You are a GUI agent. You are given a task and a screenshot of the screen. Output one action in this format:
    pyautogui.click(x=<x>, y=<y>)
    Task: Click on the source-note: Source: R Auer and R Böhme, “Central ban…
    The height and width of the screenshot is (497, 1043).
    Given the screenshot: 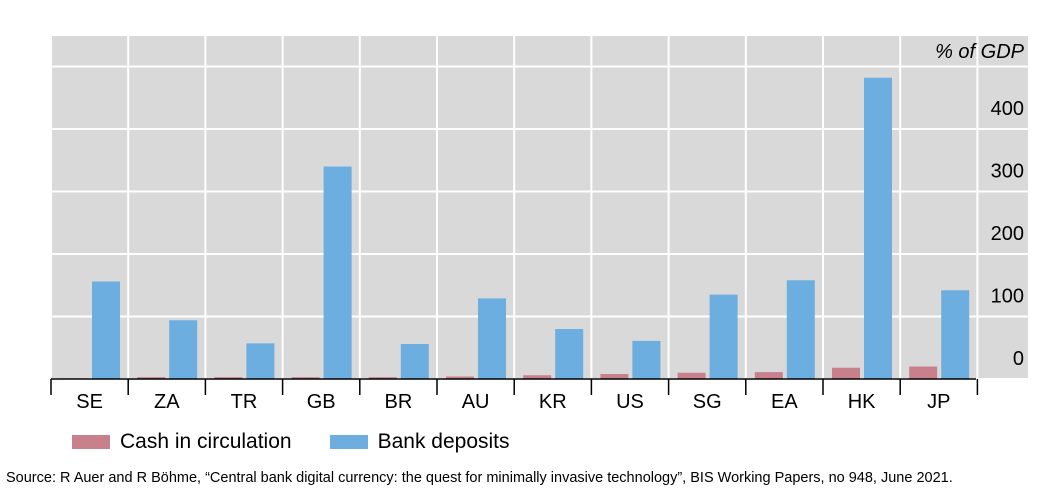 What is the action you would take?
    pyautogui.click(x=479, y=478)
    